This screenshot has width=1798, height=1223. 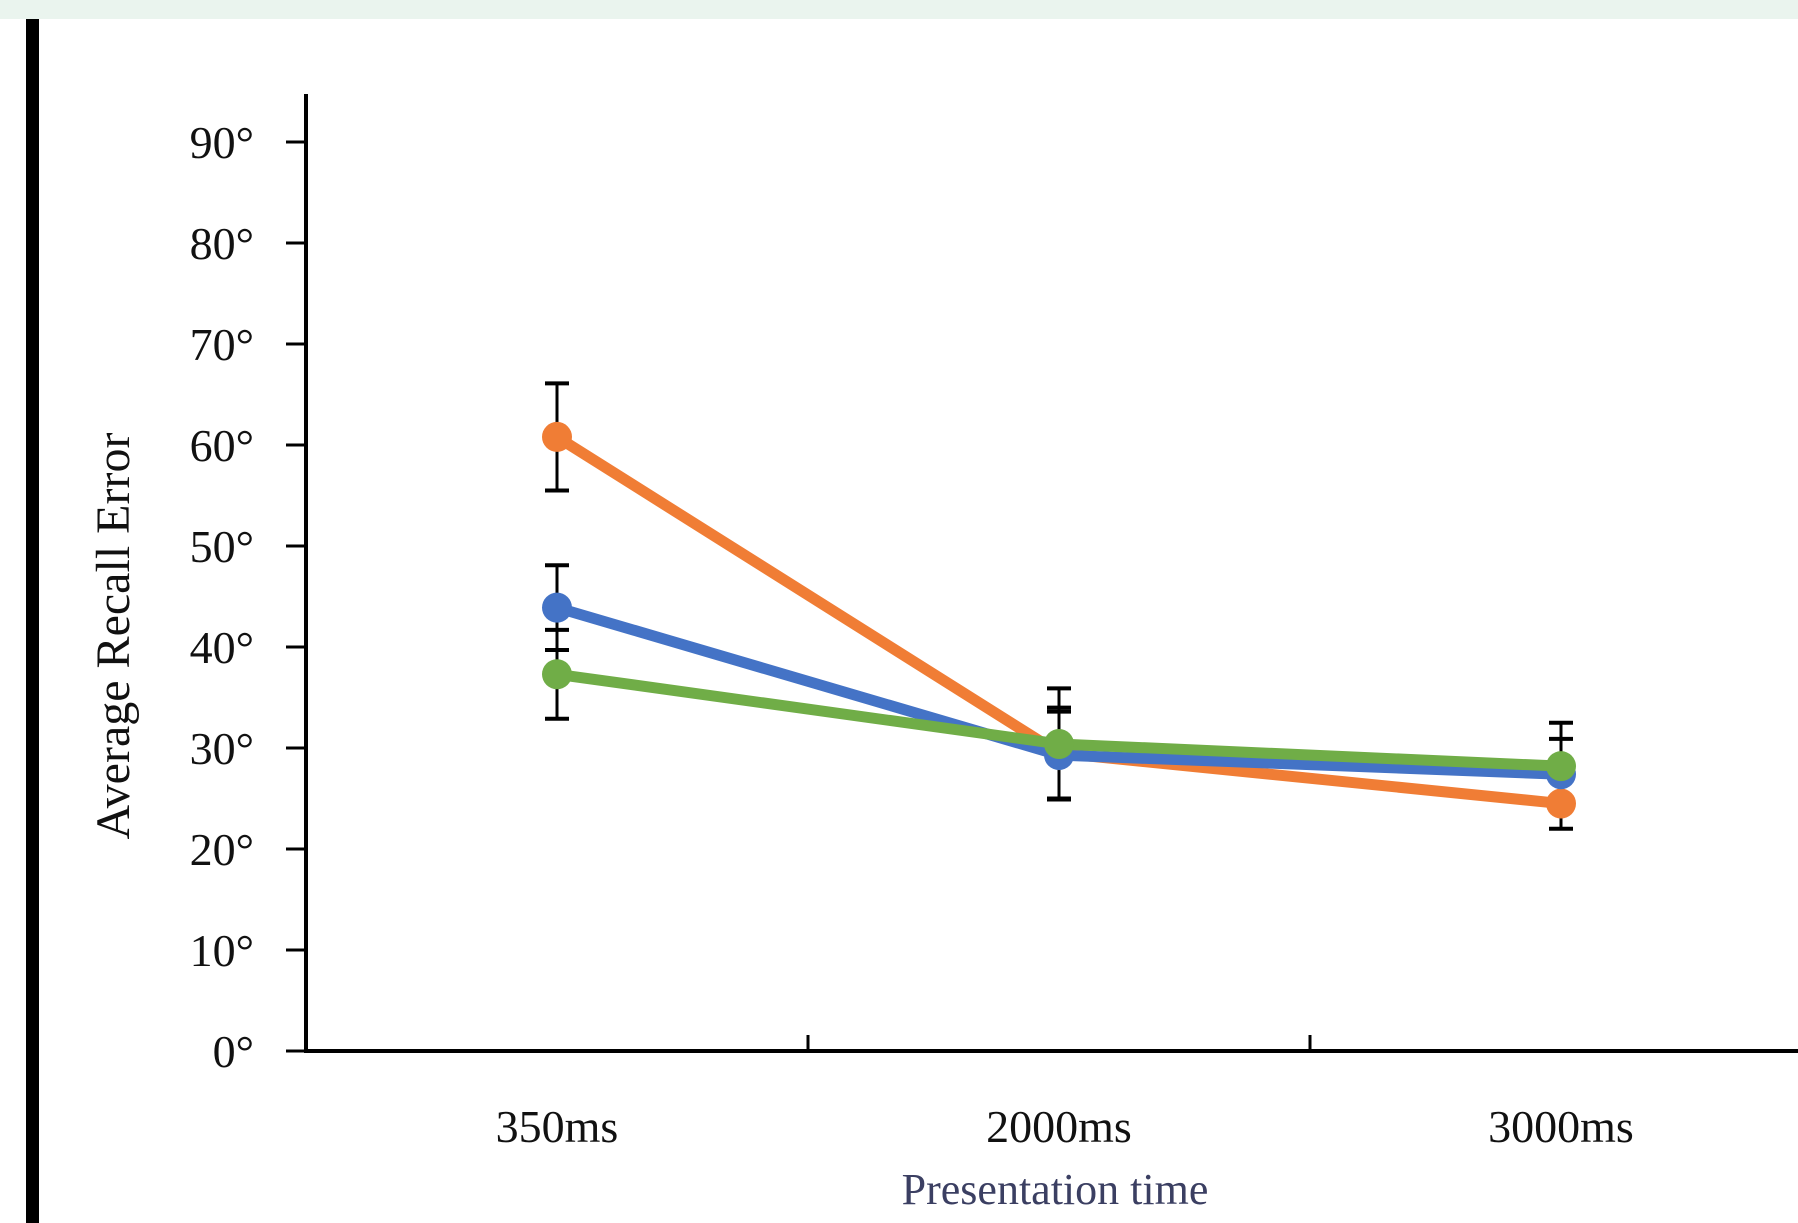 I want to click on y-tick-label: 30°, so click(x=222, y=748).